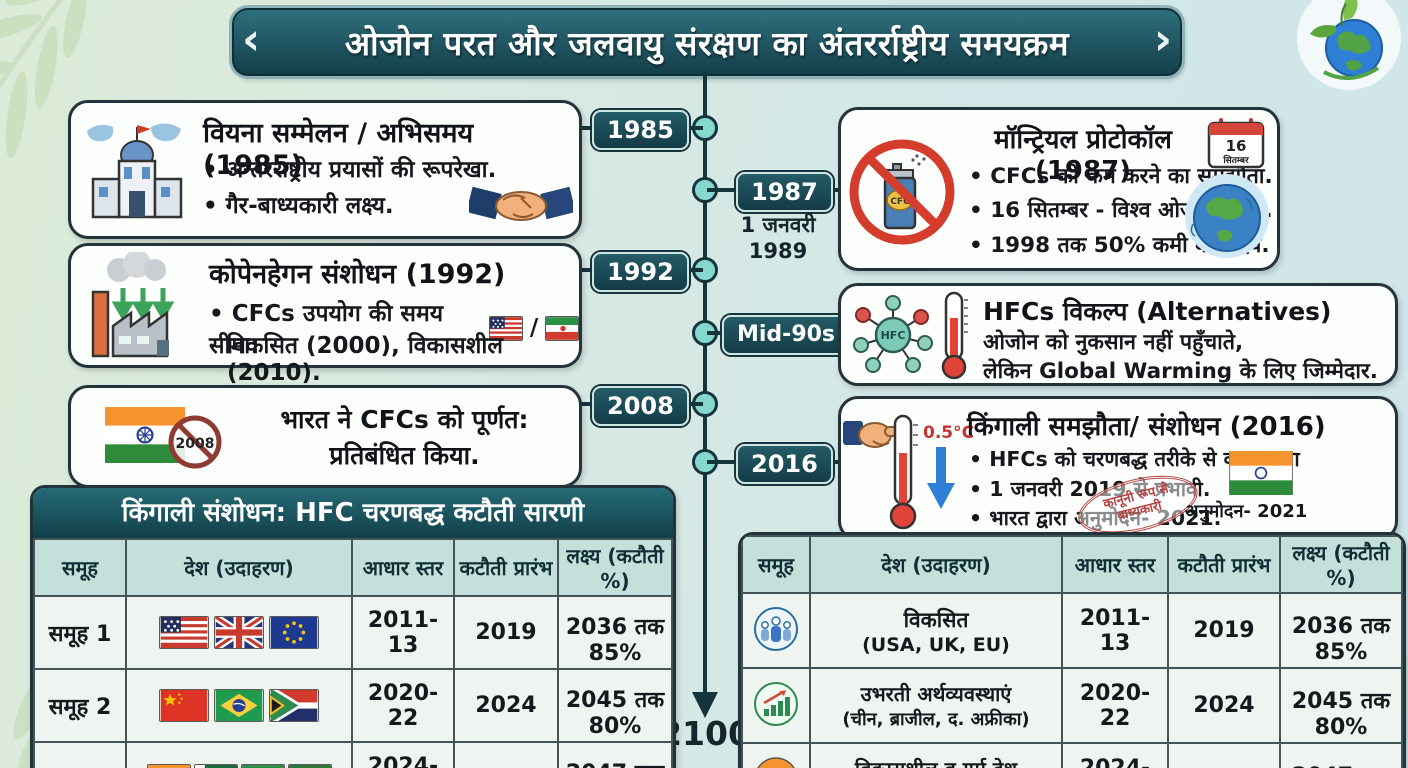 The width and height of the screenshot is (1408, 768). I want to click on left-table-header-countries: देश (उदाहरण), so click(239, 567).